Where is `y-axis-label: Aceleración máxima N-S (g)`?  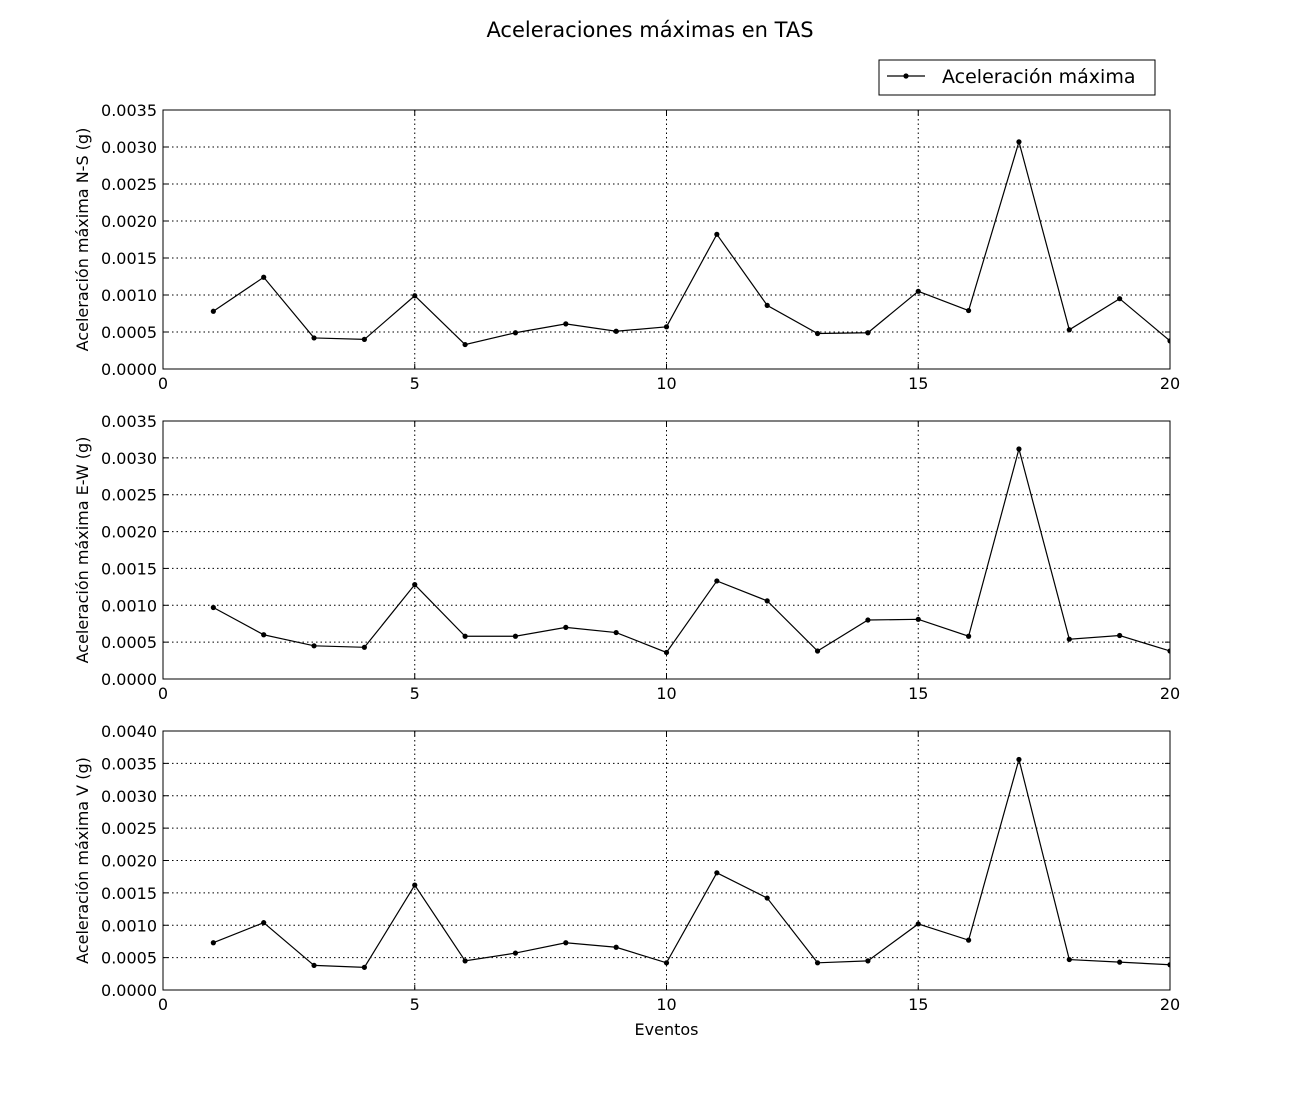
y-axis-label: Aceleración máxima N-S (g) is located at coordinates (82, 240).